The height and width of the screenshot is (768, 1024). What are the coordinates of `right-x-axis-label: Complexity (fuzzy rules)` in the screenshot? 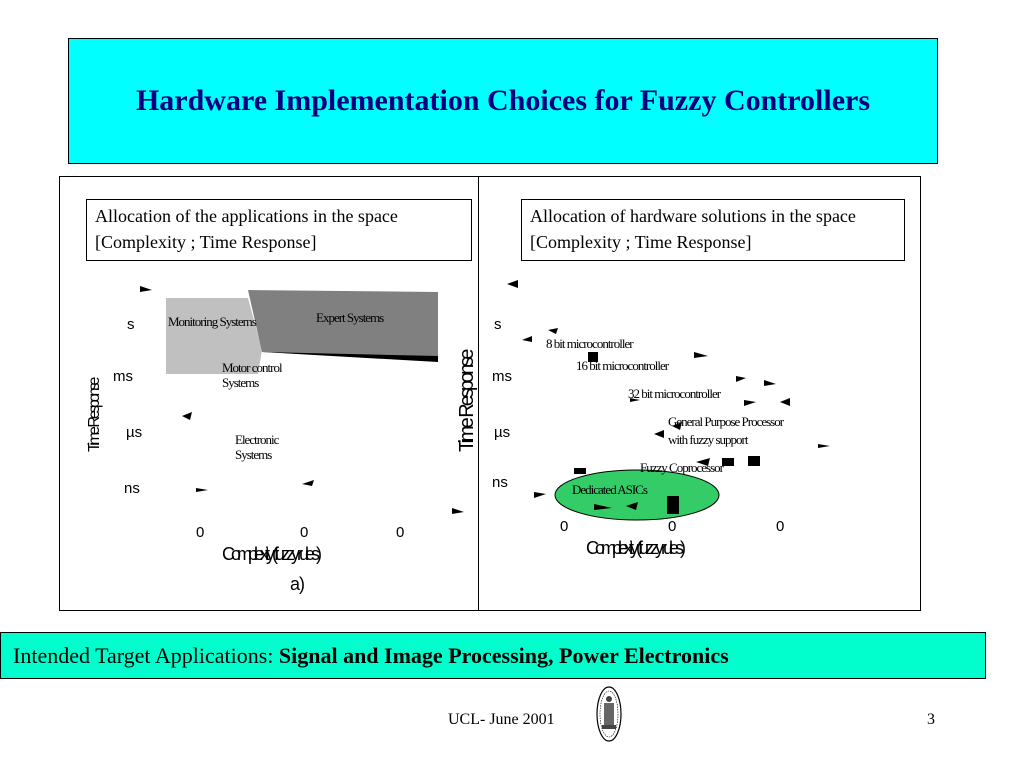 It's located at (636, 548).